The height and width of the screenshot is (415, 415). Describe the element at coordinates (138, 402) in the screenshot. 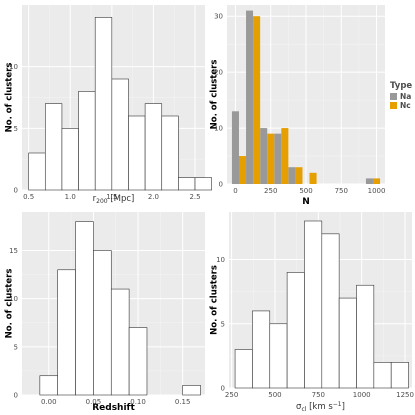

I see `x-tick-label: 0.10` at that location.